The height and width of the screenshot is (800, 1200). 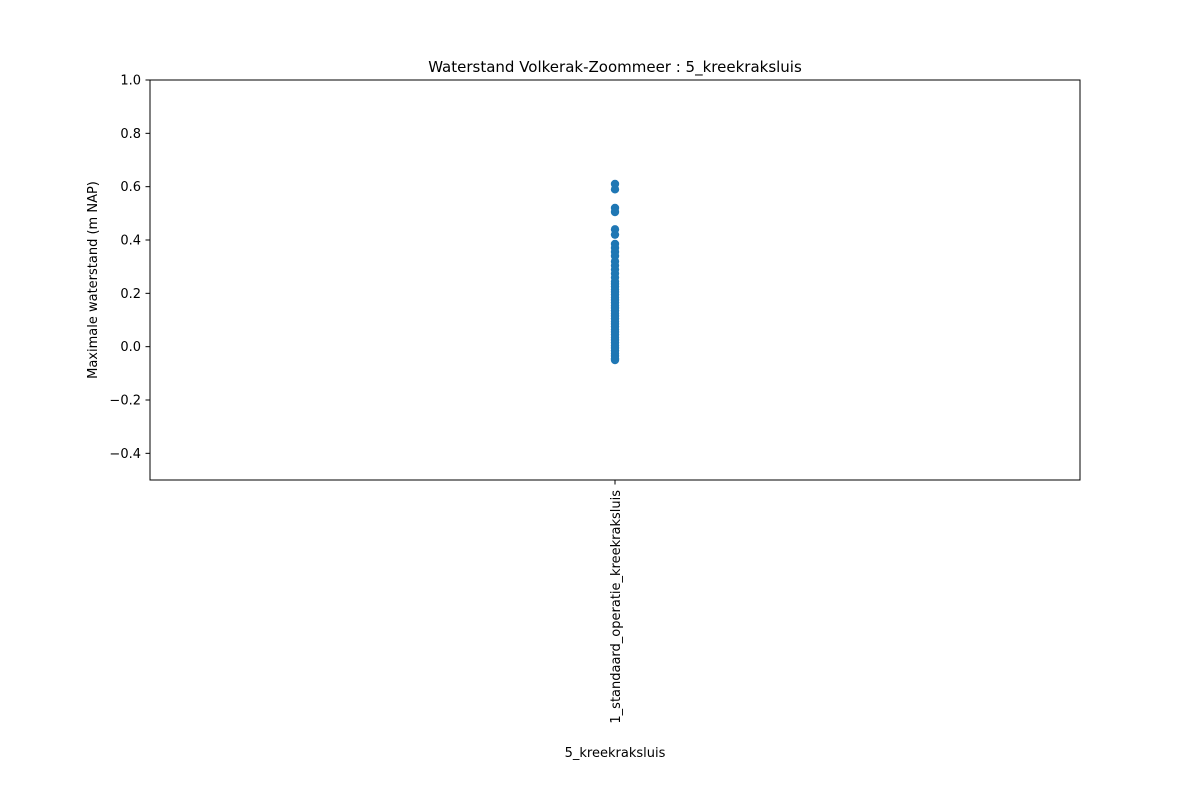 I want to click on x-axis-ticks: 1_standaard_operatie_kreekraksluis, so click(x=616, y=602).